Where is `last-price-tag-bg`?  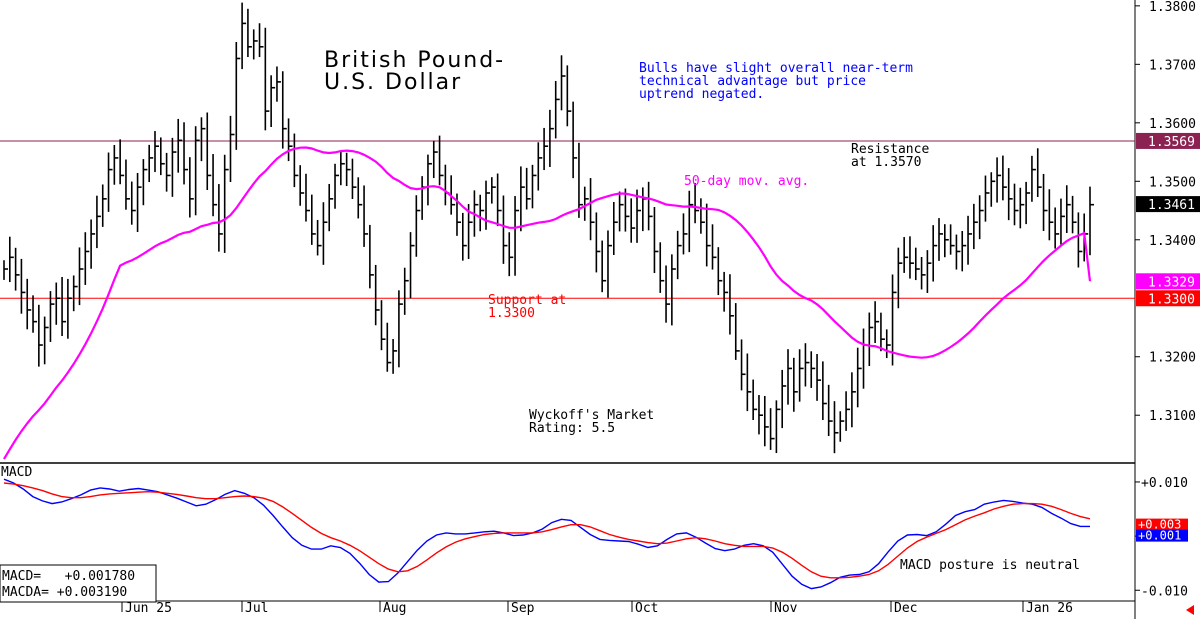
last-price-tag-bg is located at coordinates (1168, 204).